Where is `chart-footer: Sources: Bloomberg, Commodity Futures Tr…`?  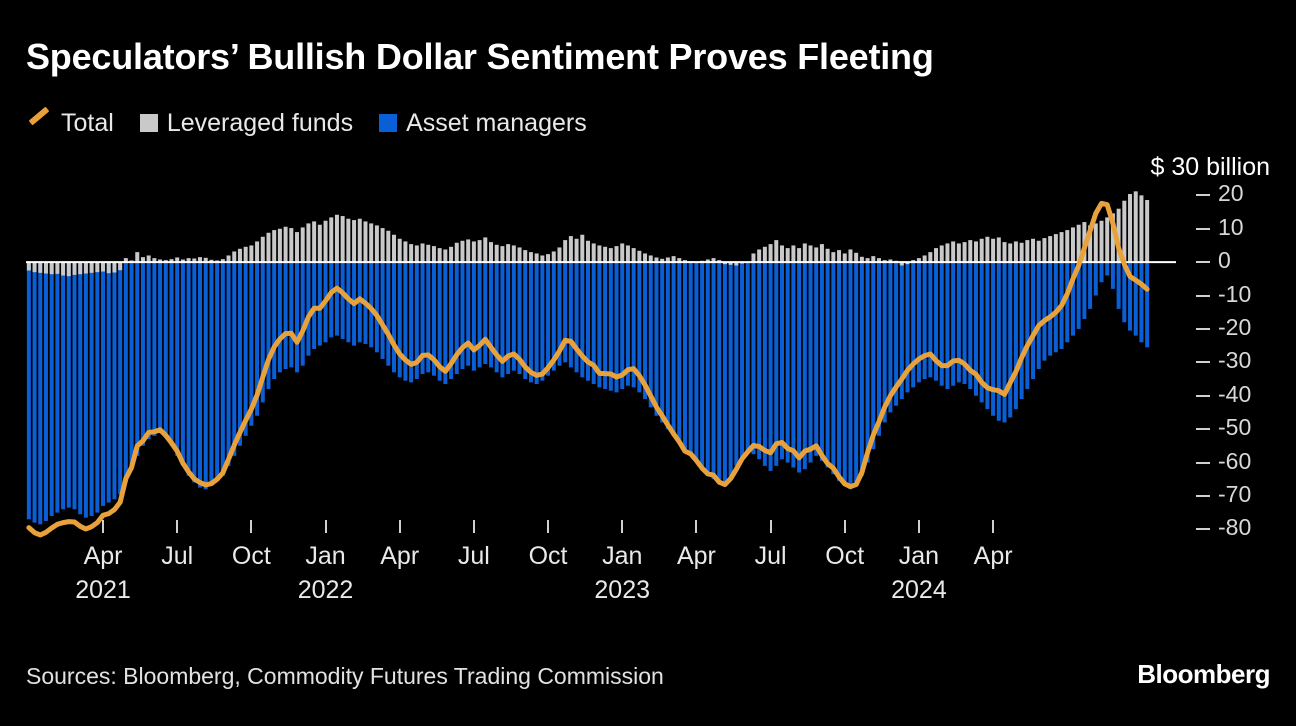
chart-footer: Sources: Bloomberg, Commodity Futures Tr… is located at coordinates (648, 680).